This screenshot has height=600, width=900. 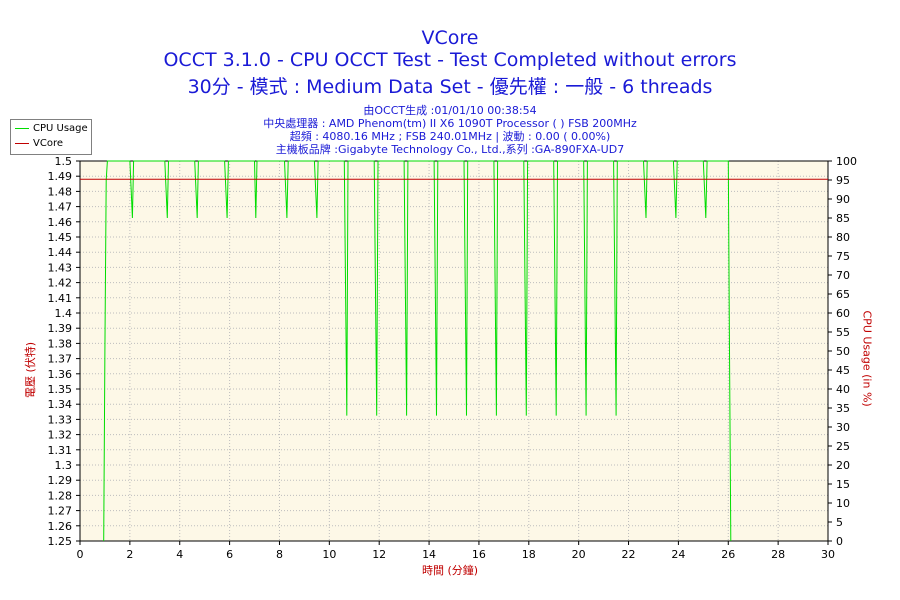 I want to click on y-left-tick-label-1.27: 1.27, so click(x=60, y=511).